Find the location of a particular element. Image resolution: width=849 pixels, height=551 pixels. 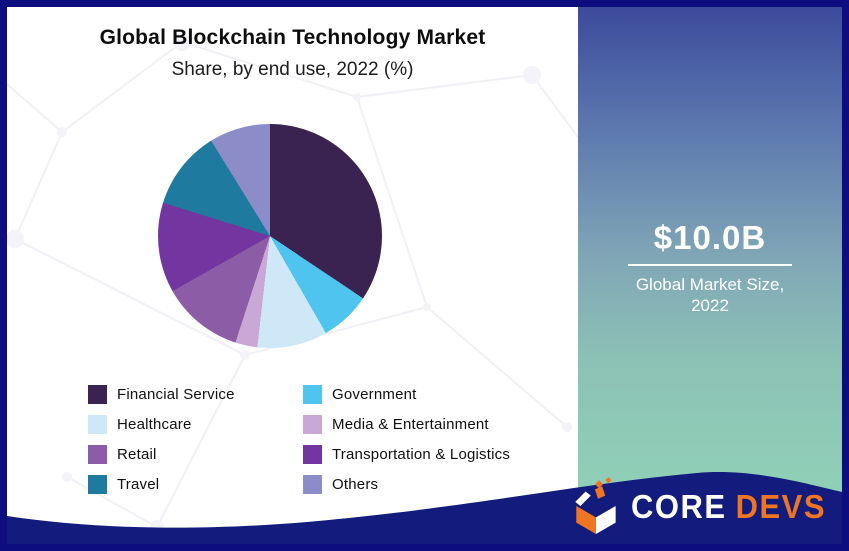

legend-label: Others is located at coordinates (355, 484).